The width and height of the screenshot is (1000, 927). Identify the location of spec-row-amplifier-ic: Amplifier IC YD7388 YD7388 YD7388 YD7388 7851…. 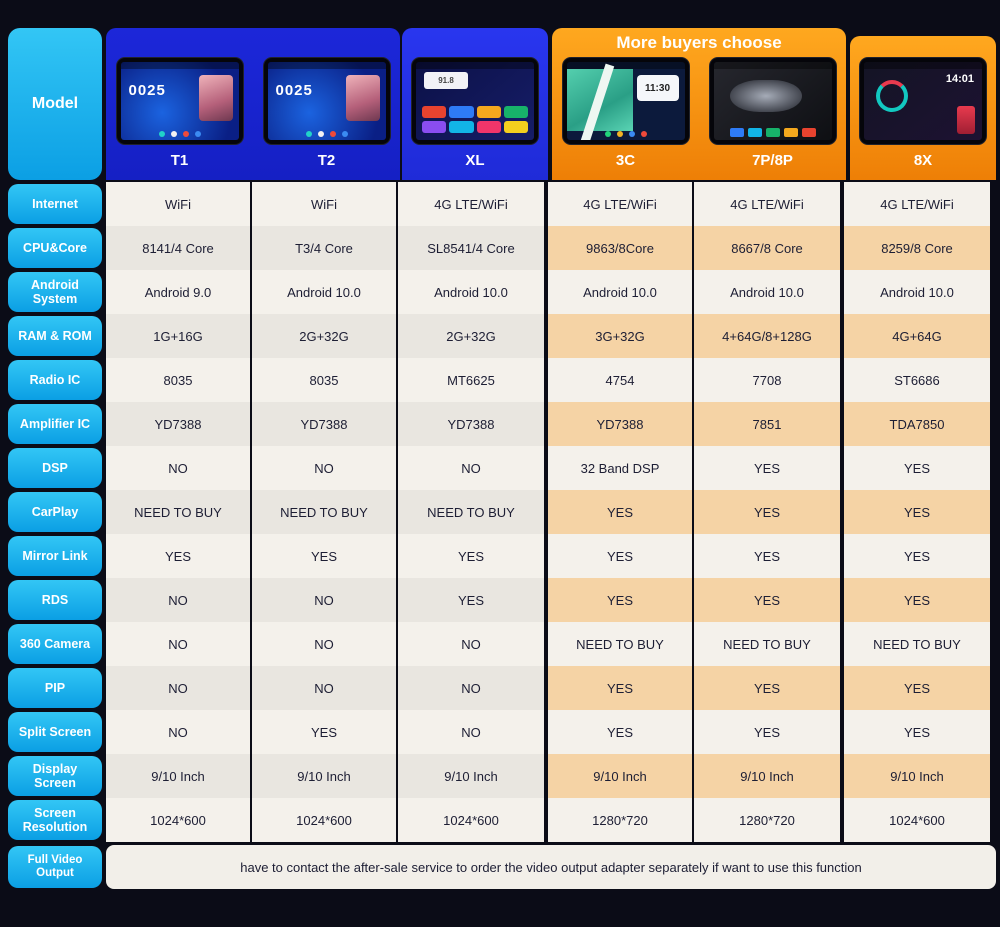
(502, 424).